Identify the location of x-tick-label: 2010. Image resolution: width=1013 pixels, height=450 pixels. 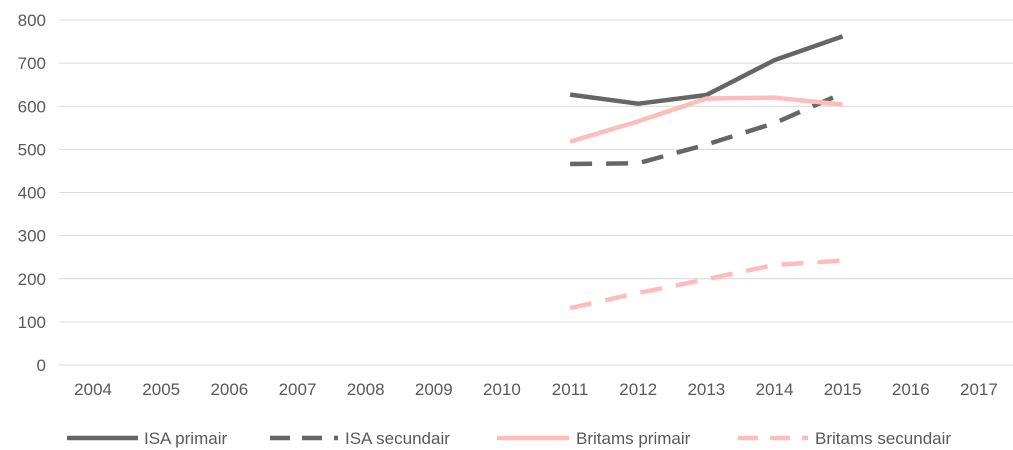
(502, 389).